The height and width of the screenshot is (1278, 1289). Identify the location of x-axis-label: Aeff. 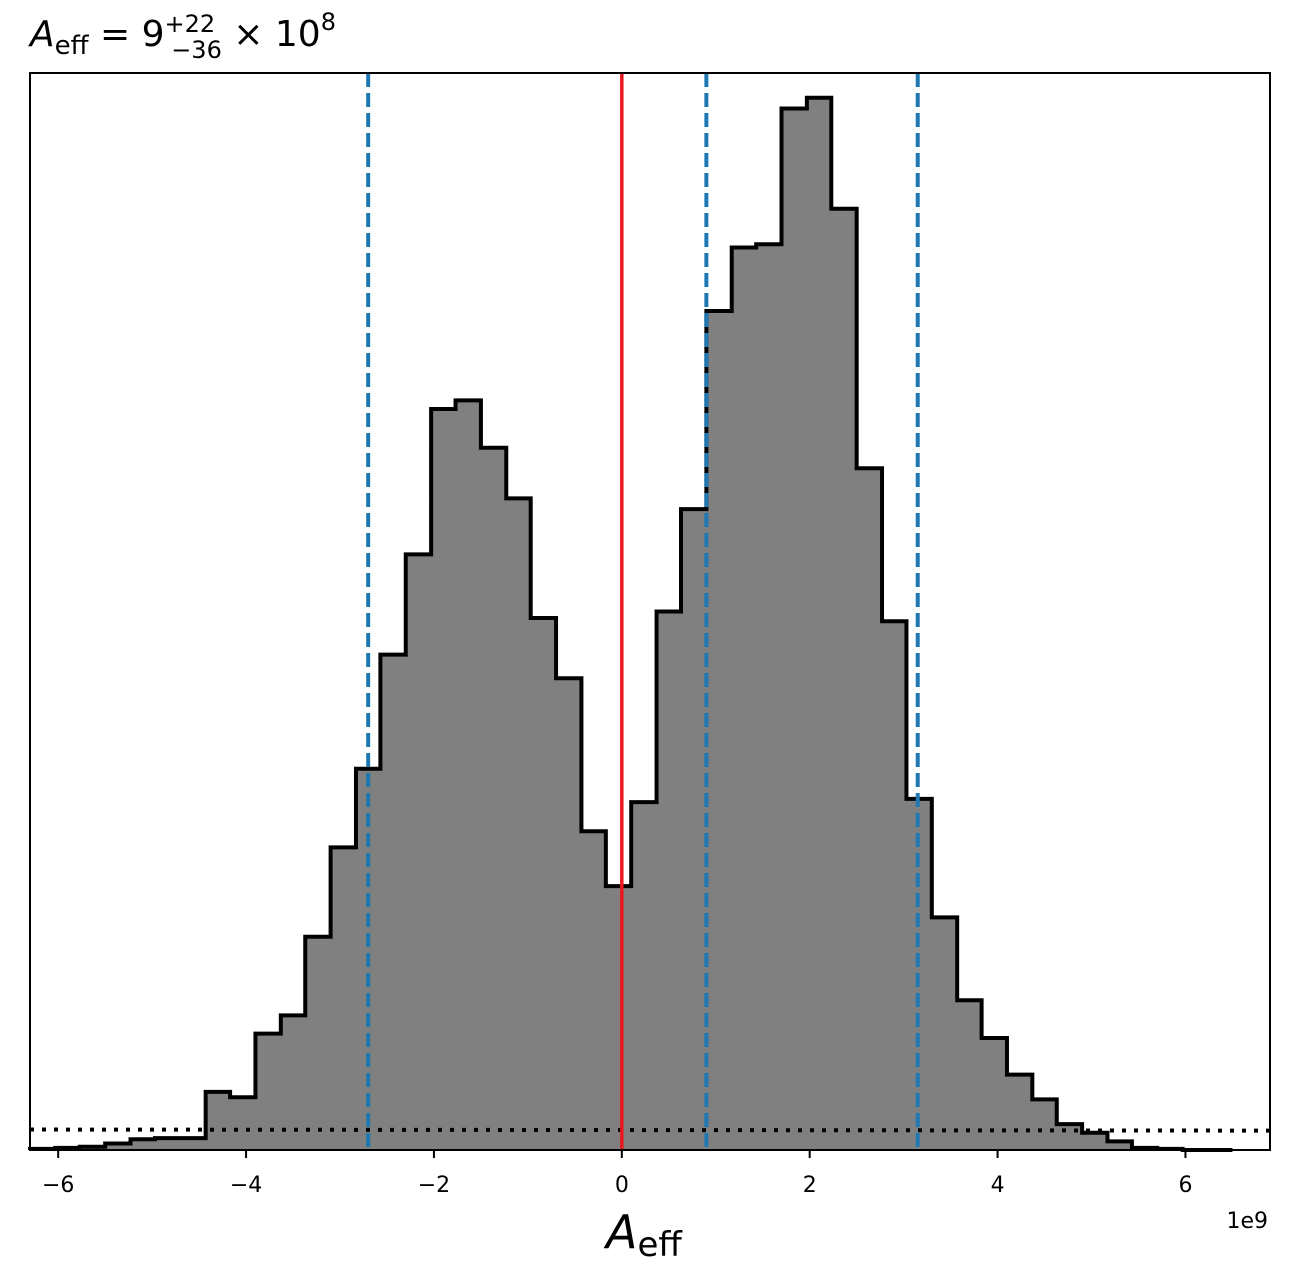
(643, 1235).